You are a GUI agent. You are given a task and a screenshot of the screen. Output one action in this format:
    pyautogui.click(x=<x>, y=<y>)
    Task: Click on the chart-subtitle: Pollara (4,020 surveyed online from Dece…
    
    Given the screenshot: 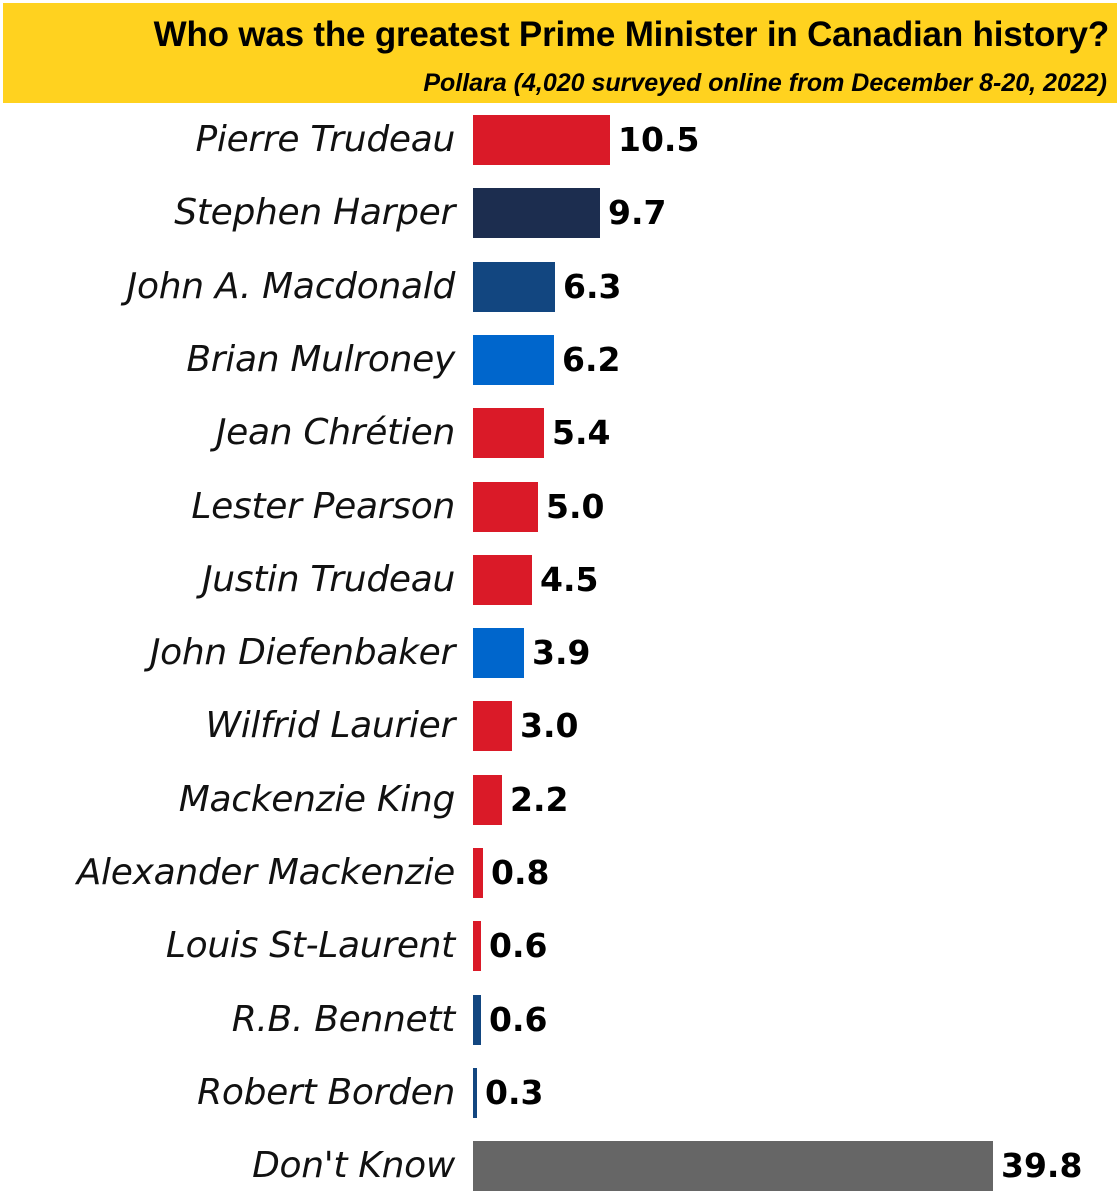 What is the action you would take?
    pyautogui.click(x=765, y=83)
    